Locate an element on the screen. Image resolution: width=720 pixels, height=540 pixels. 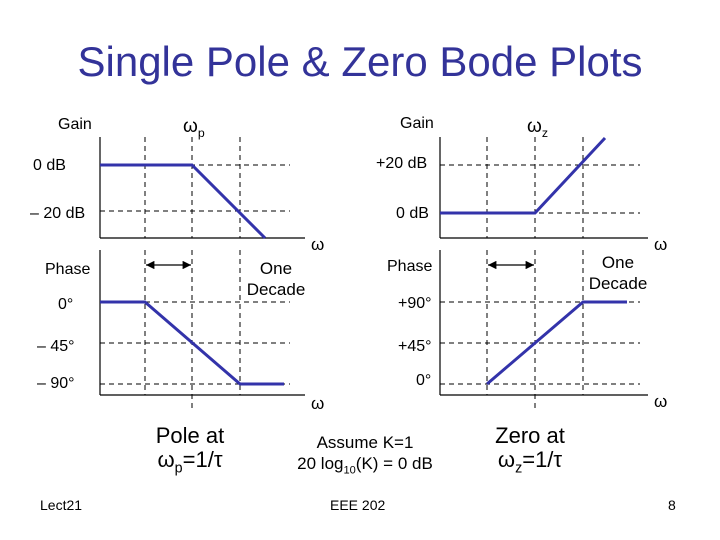
footer-lecture: Lect21 is located at coordinates (61, 505).